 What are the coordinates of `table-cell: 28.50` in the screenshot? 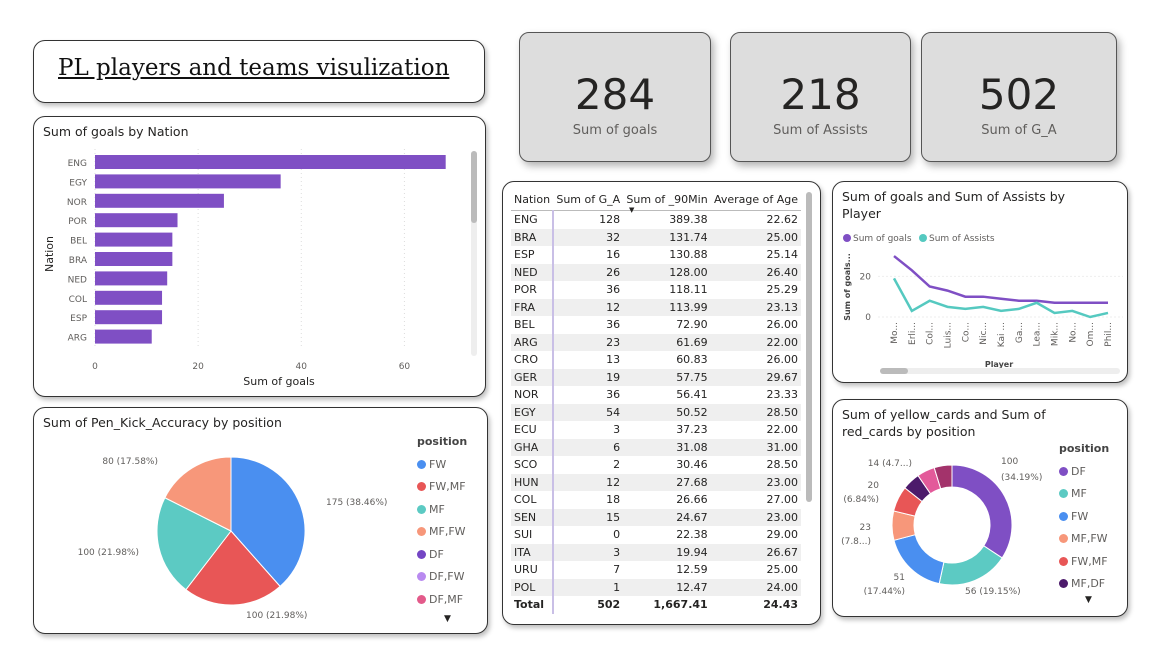 It's located at (755, 412).